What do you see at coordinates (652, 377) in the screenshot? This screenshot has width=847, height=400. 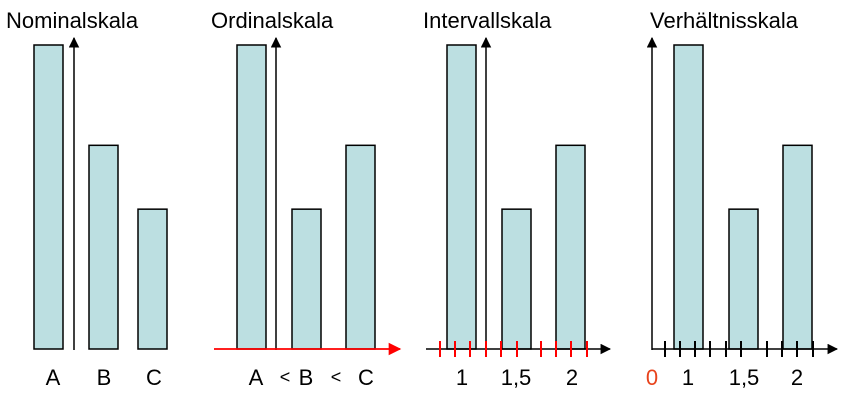 I see `axis-label-zero: 0` at bounding box center [652, 377].